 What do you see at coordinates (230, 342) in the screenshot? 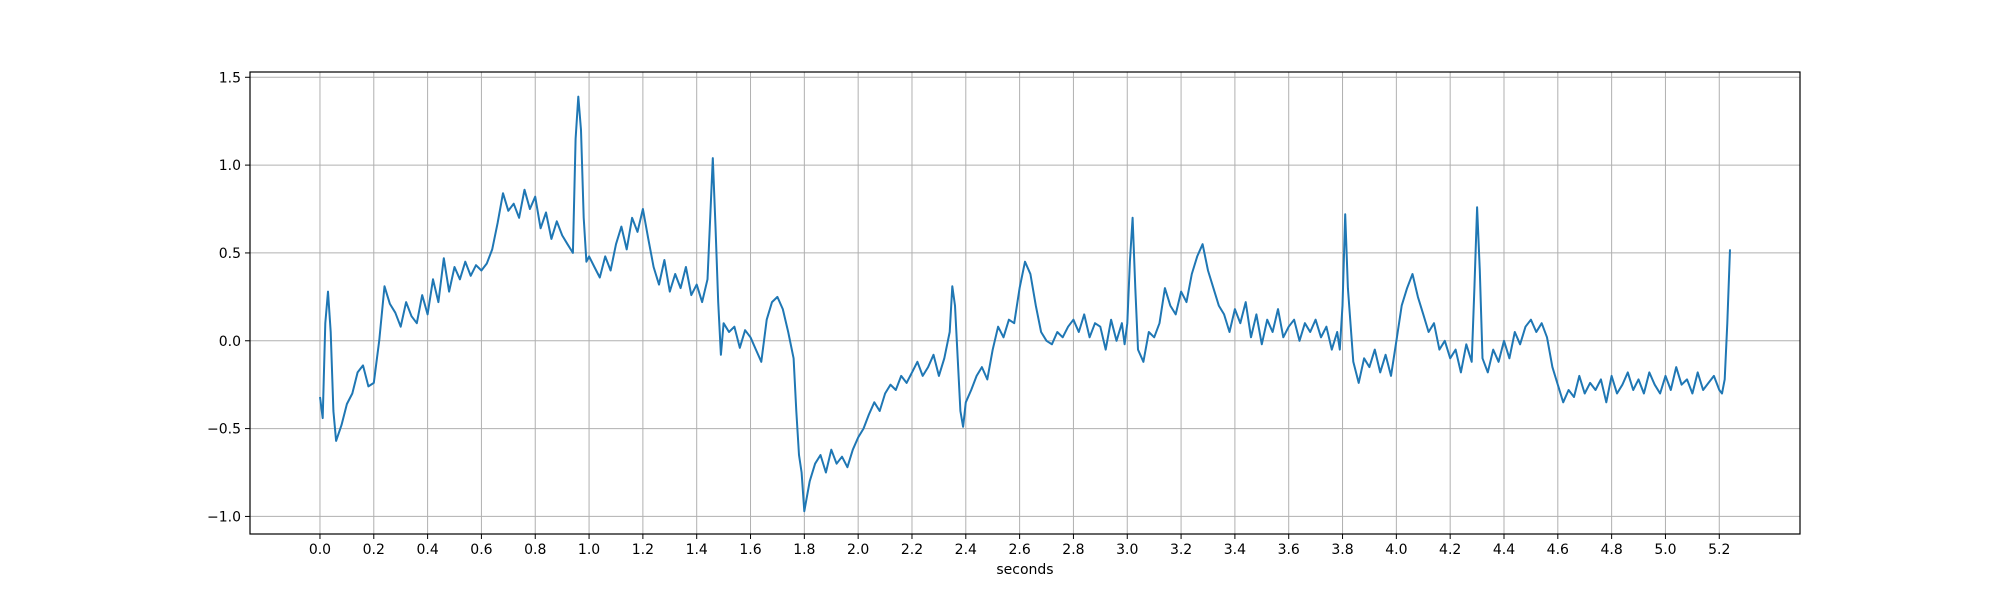
I see `y-tick-label: 0.0` at bounding box center [230, 342].